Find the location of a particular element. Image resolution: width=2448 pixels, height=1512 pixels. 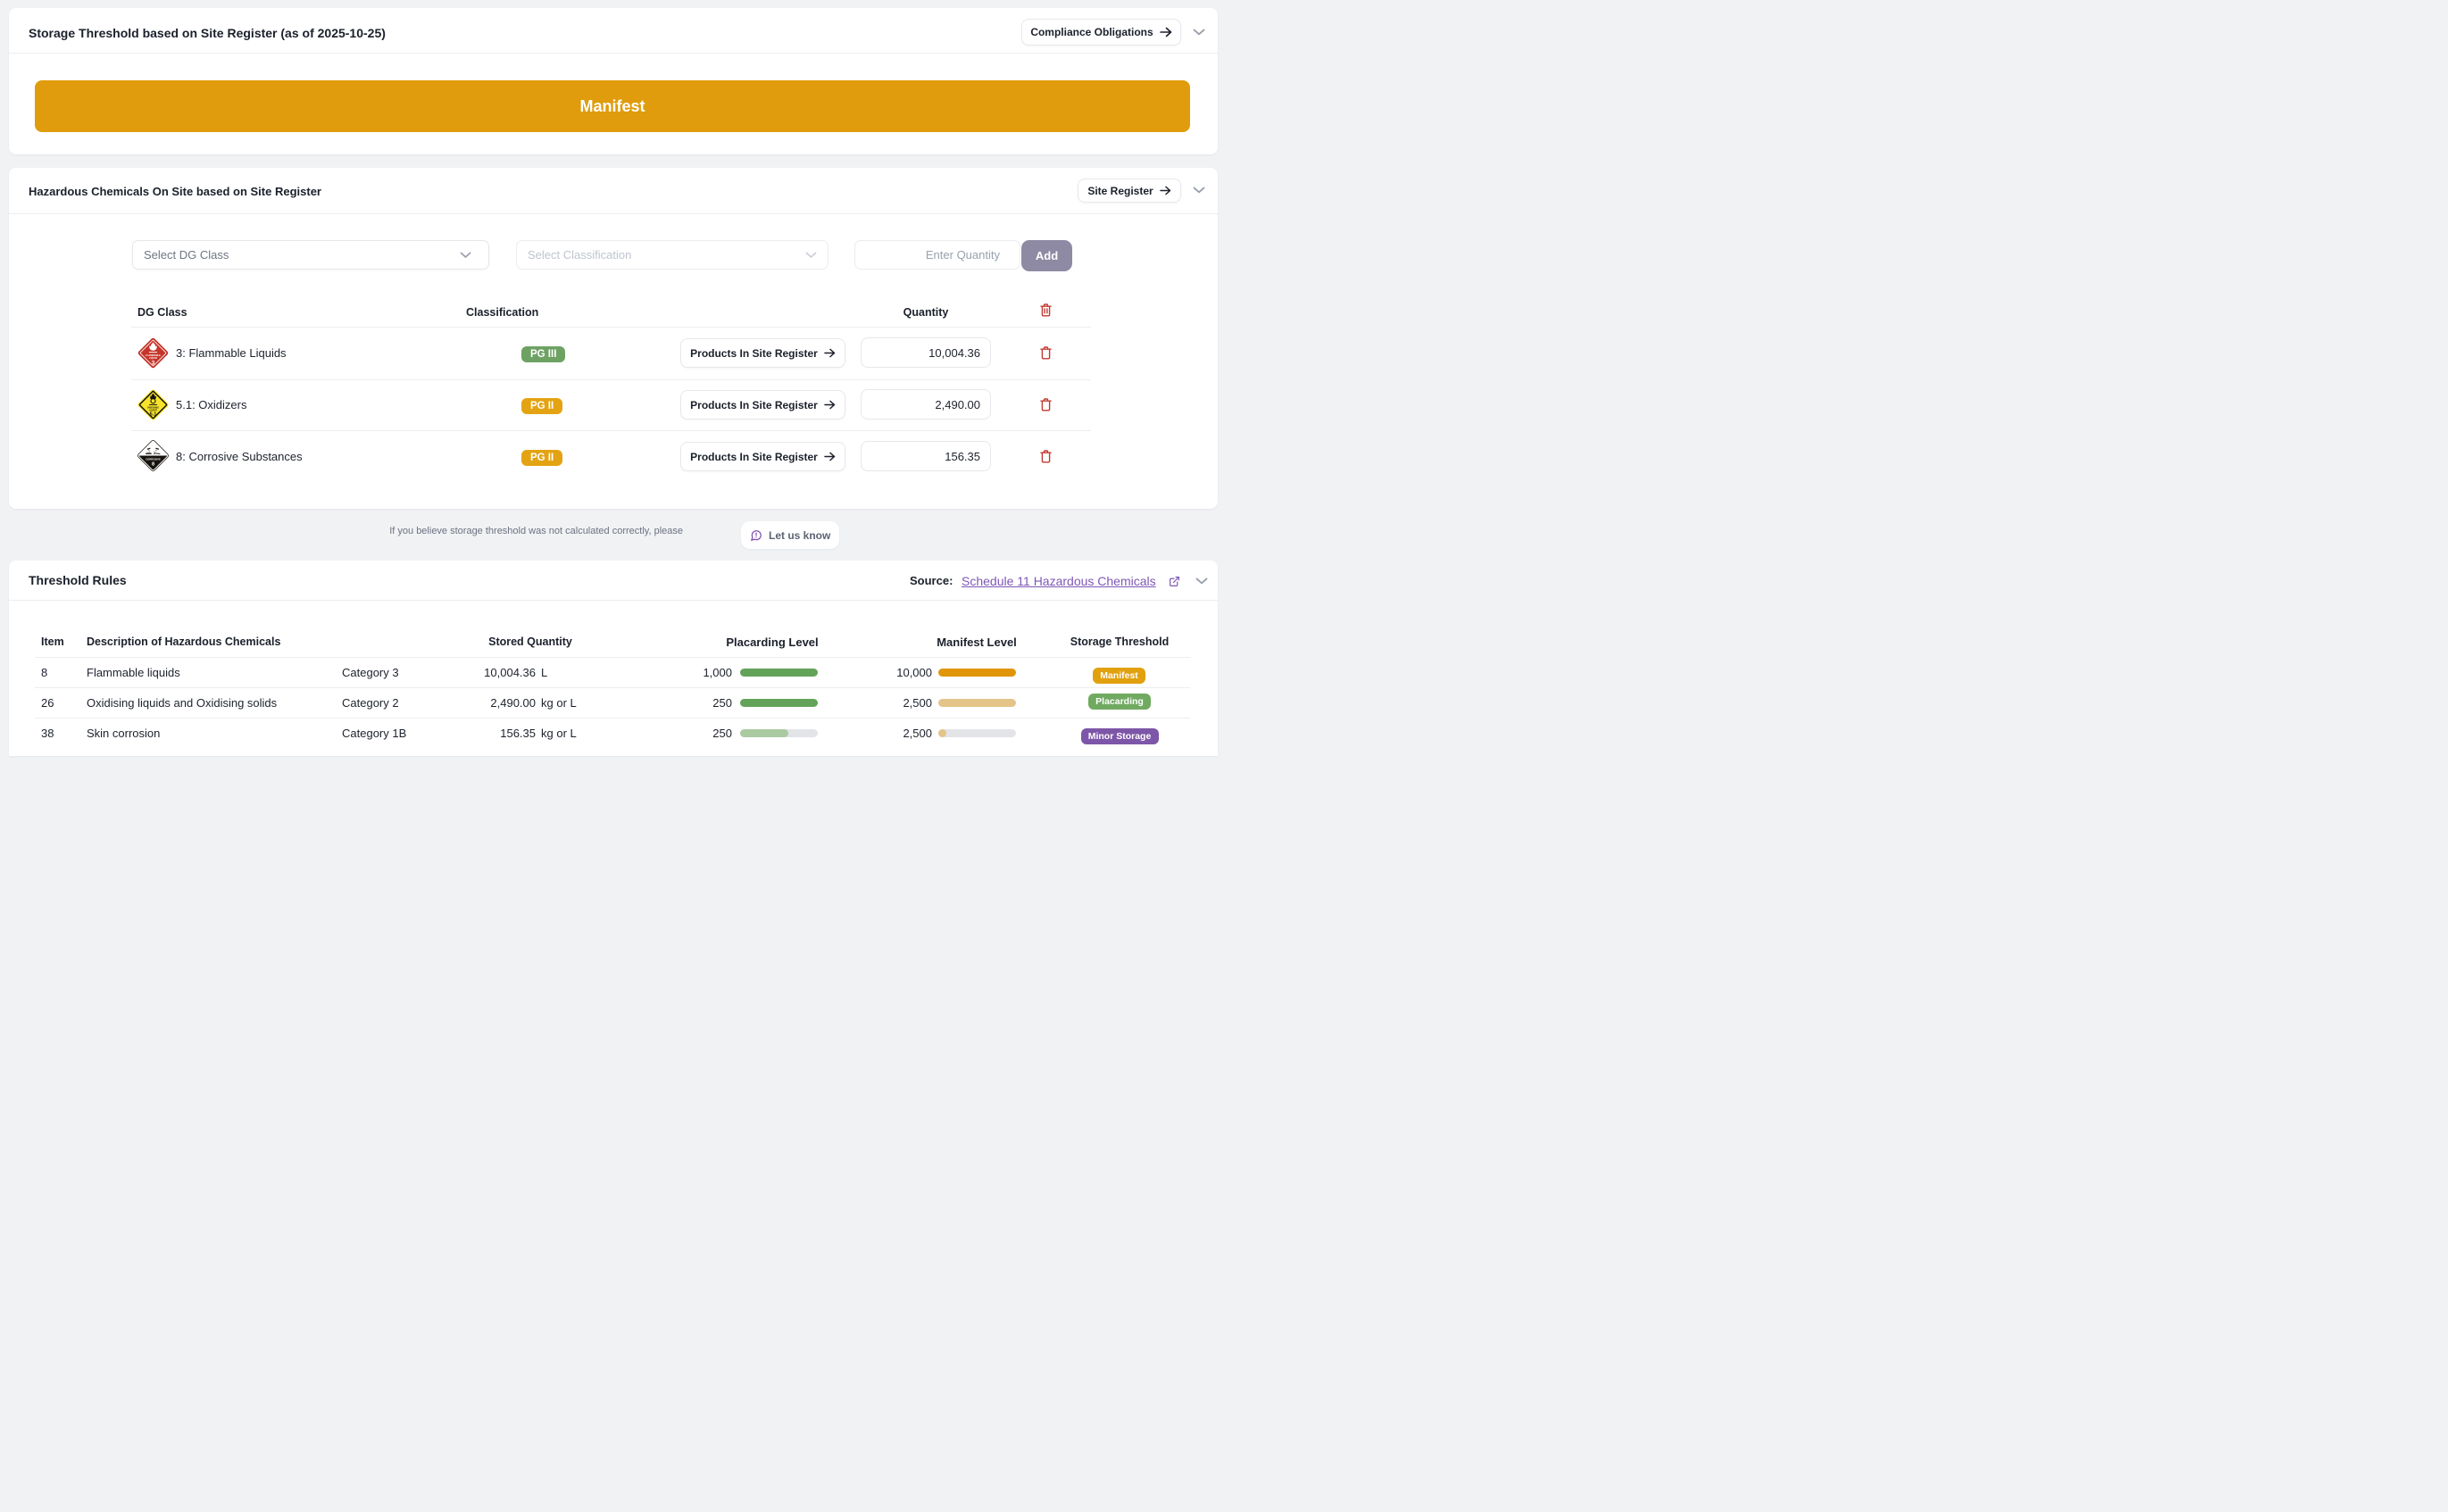

svg-text: 3 is located at coordinates (153, 363).